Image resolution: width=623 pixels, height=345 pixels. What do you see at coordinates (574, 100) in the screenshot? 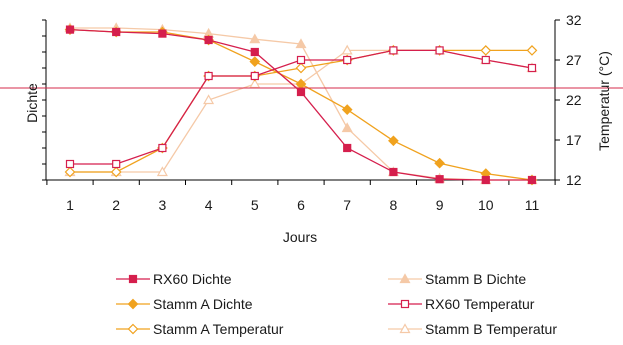
I see `y-right-tick-label: 22` at bounding box center [574, 100].